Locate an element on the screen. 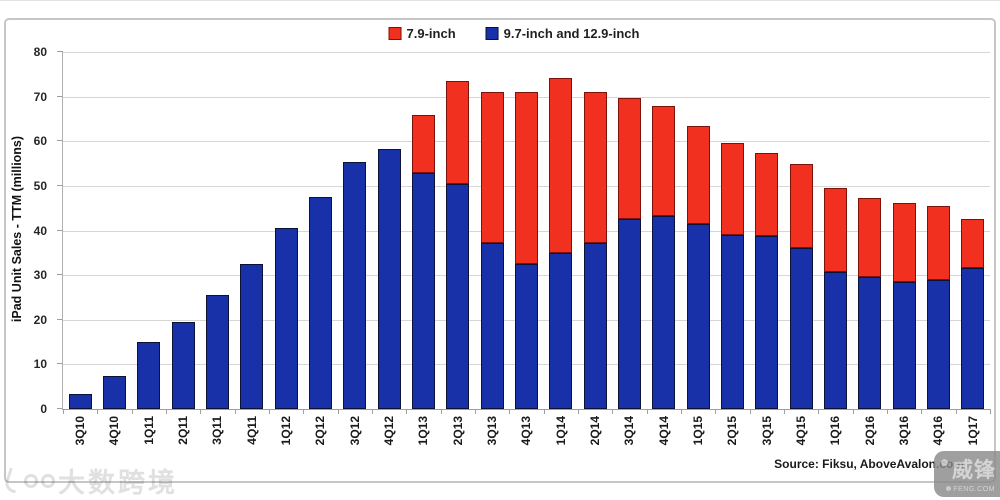  bar-group-1Q14 is located at coordinates (561, 230).